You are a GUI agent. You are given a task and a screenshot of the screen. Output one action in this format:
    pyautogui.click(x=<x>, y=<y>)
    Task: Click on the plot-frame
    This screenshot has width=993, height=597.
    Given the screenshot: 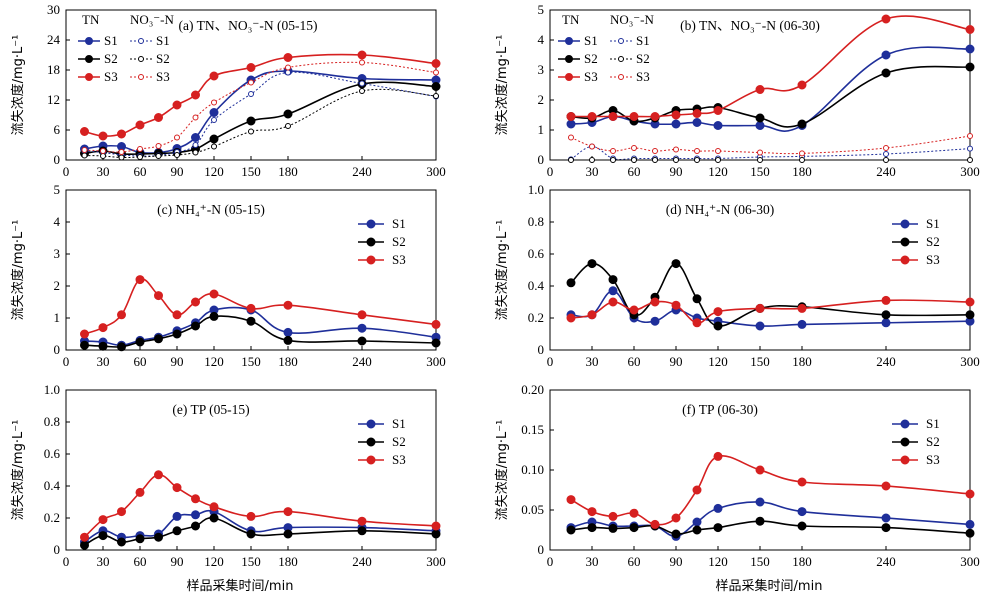 What is the action you would take?
    pyautogui.click(x=251, y=470)
    